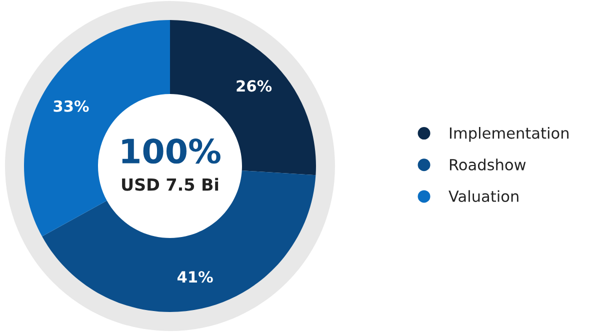  I want to click on text: 100%, so click(171, 151).